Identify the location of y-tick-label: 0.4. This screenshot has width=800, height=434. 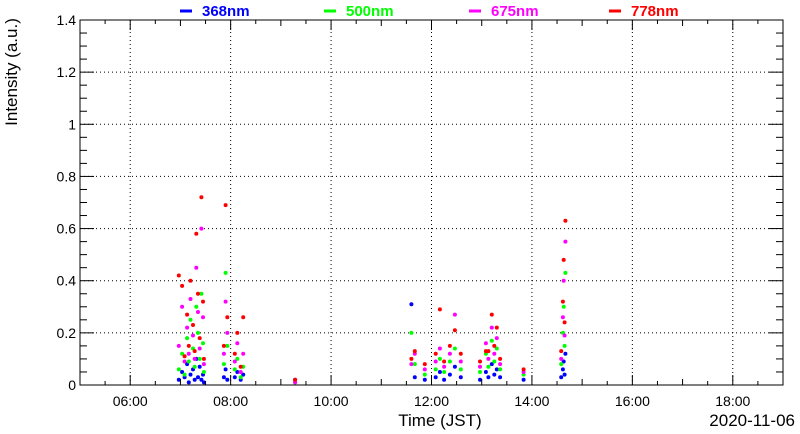
(67, 281).